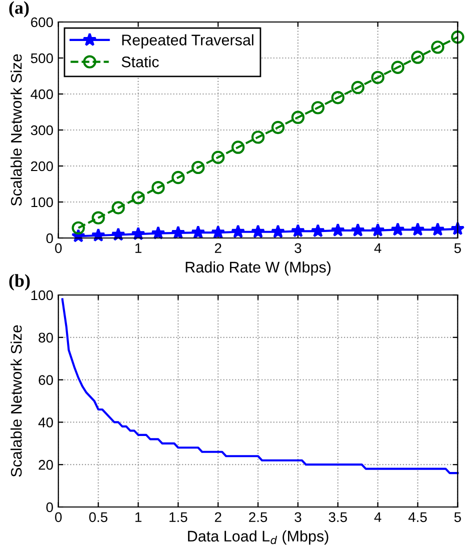 Image resolution: width=467 pixels, height=551 pixels. Describe the element at coordinates (179, 517) in the screenshot. I see `x-tick-label: 1.5` at that location.